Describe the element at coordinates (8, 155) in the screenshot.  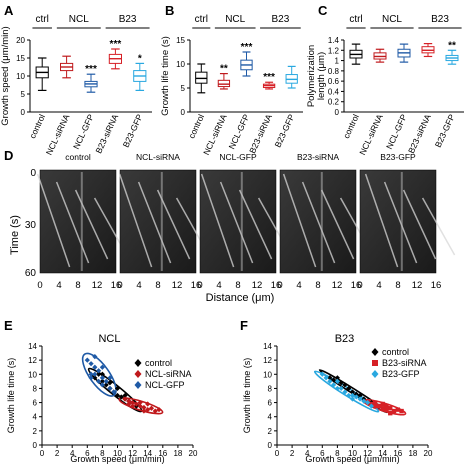
I see `panel-letter-d: D` at that location.